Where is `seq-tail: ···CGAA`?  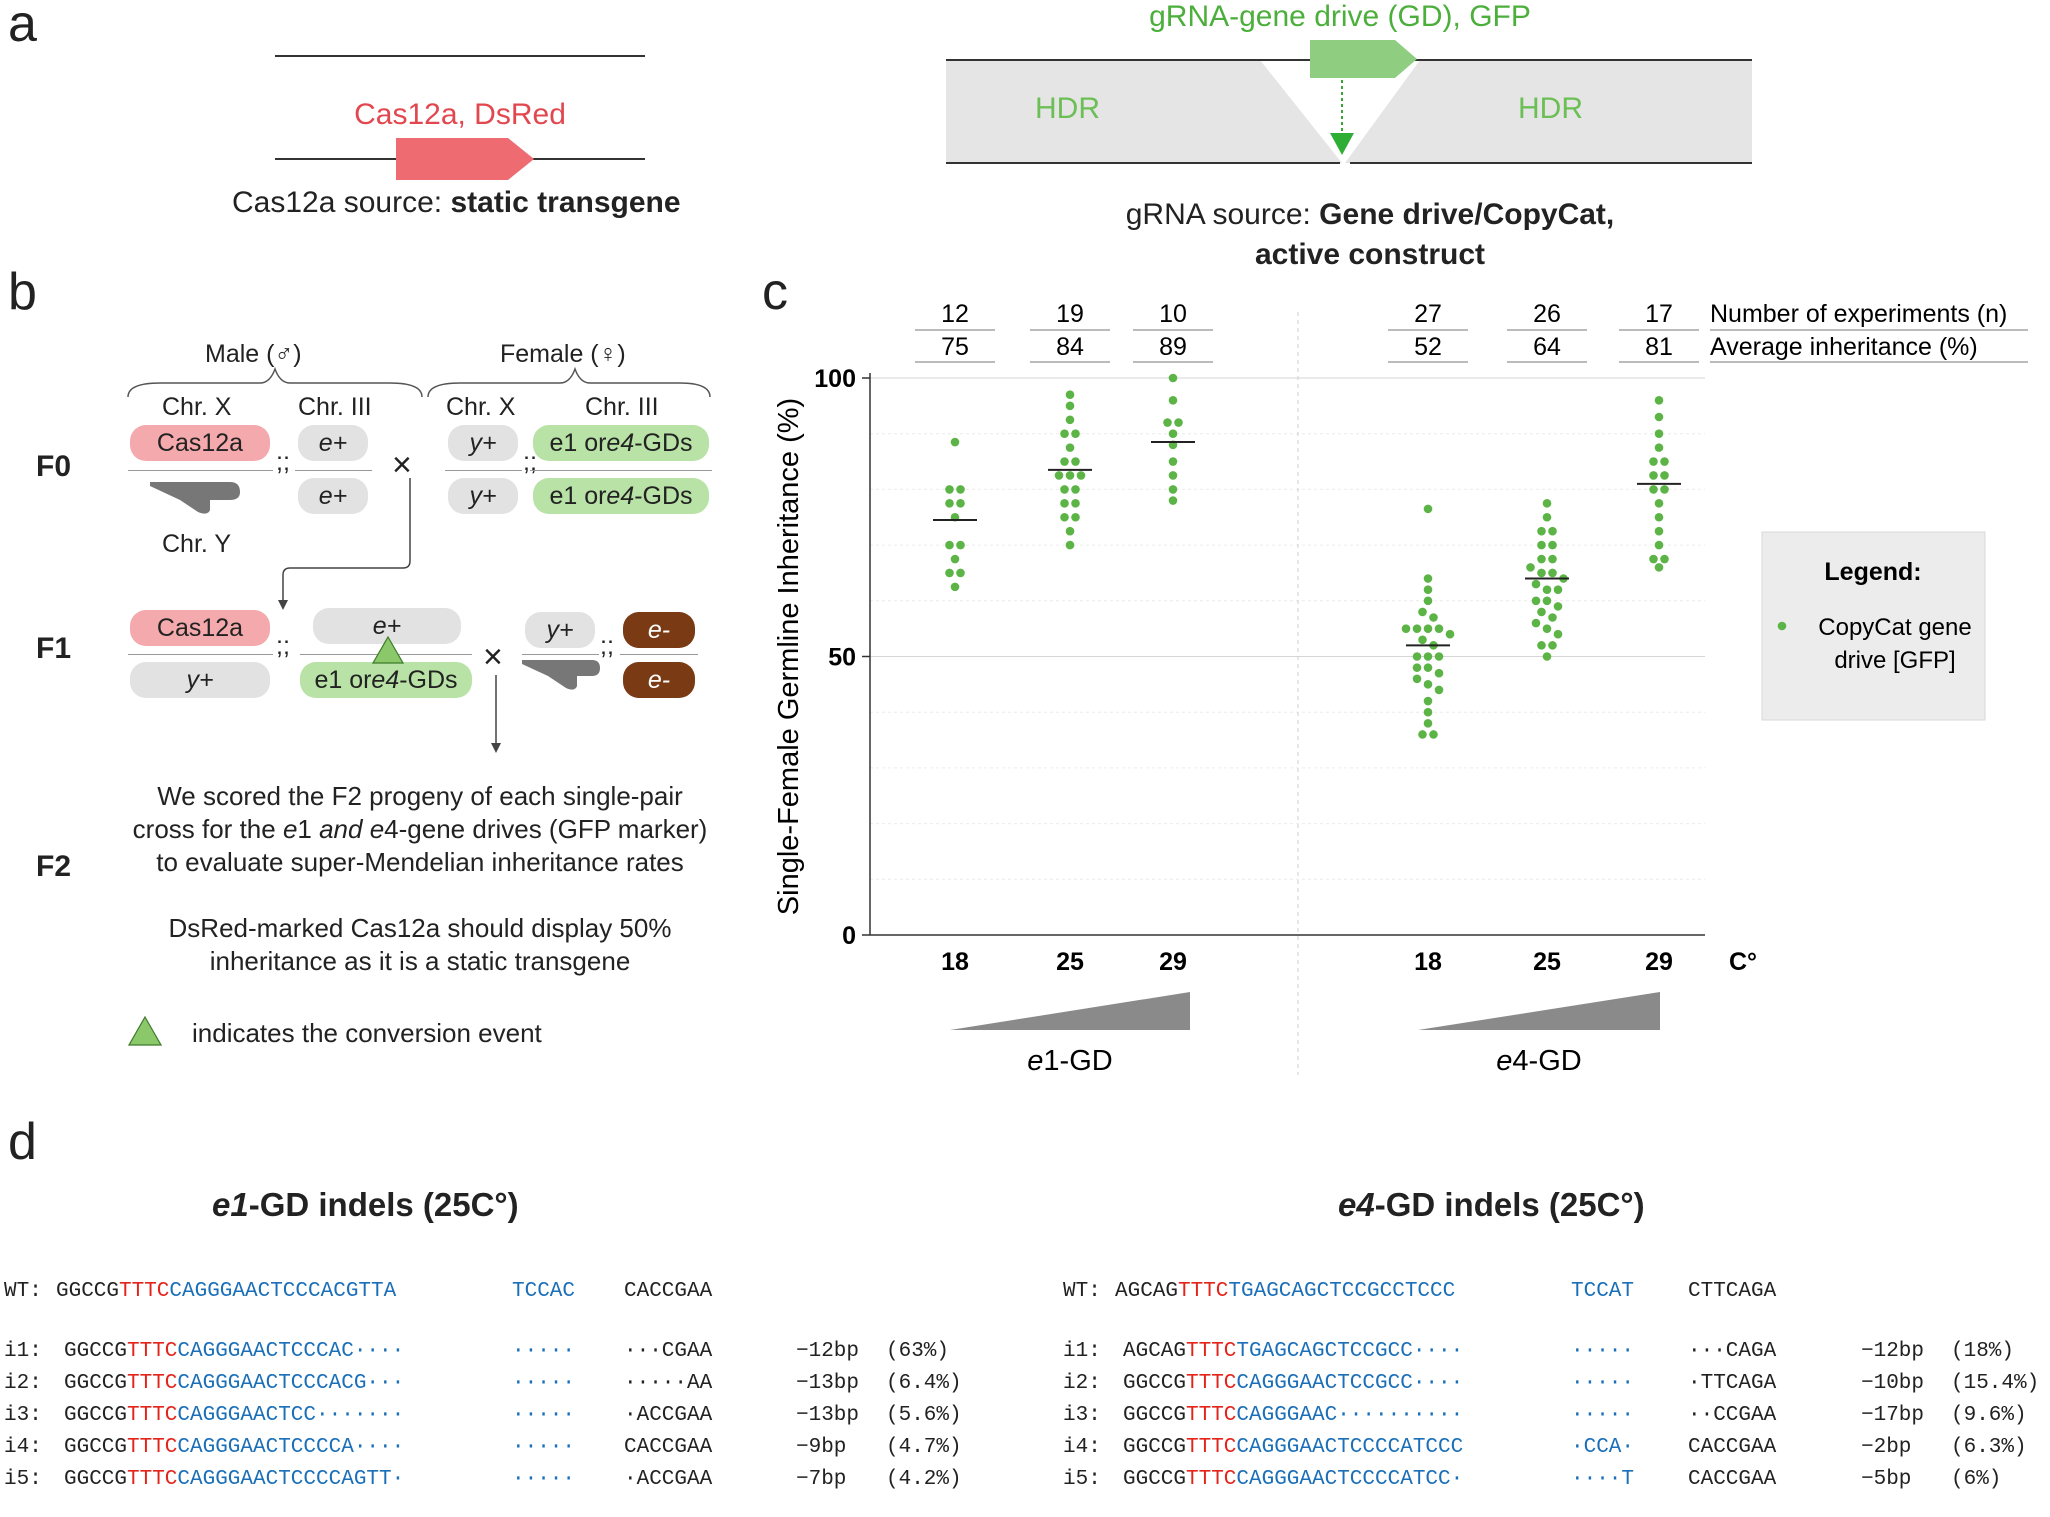 seq-tail: ···CGAA is located at coordinates (668, 1351).